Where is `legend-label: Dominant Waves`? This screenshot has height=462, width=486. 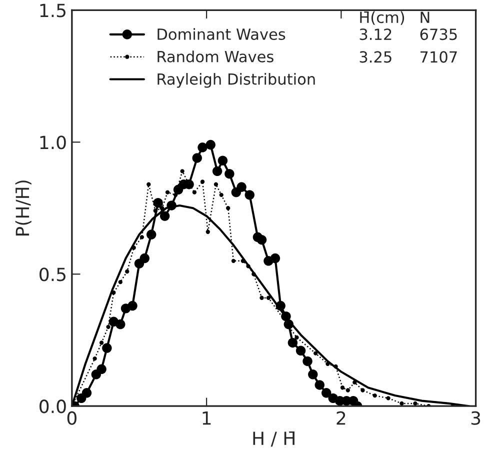
legend-label: Dominant Waves is located at coordinates (222, 34).